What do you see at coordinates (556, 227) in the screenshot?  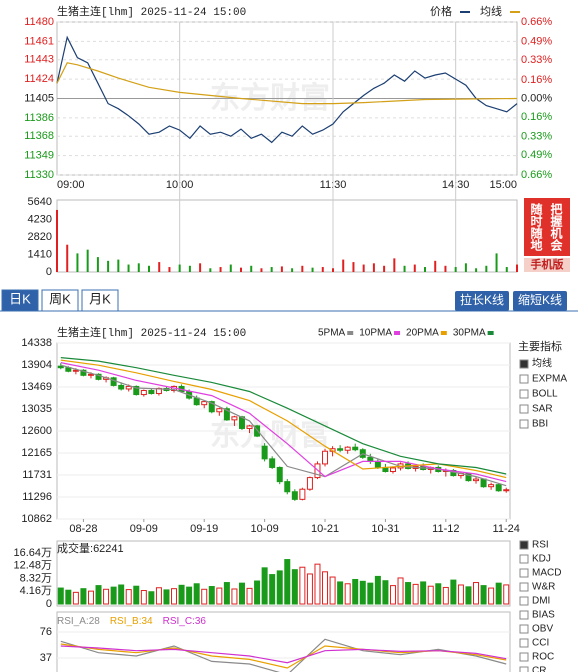 I see `ad-text: 把握机会` at bounding box center [556, 227].